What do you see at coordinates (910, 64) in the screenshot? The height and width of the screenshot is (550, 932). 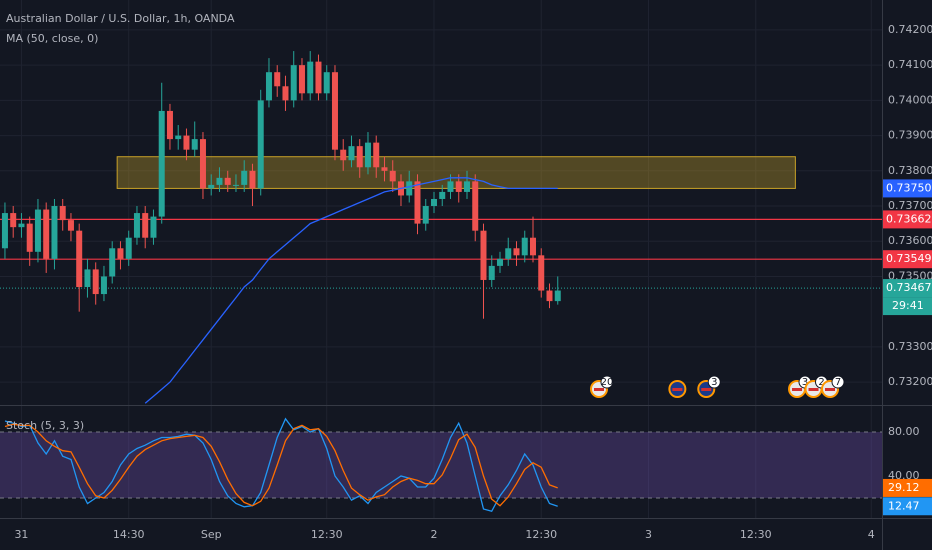 I see `y-tick-label: 0.74100` at bounding box center [910, 64].